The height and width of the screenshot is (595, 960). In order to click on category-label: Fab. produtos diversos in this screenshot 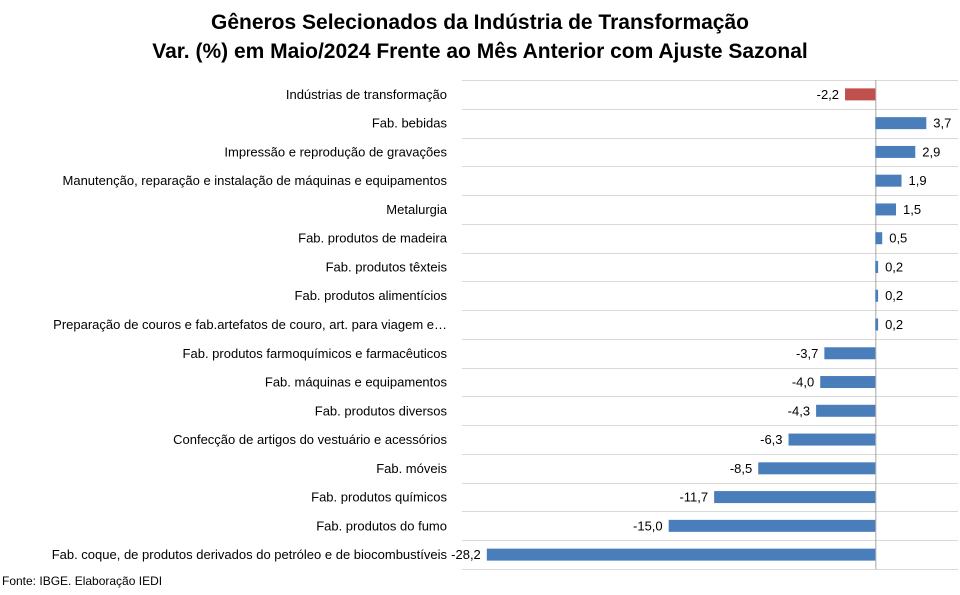, I will do `click(381, 410)`.